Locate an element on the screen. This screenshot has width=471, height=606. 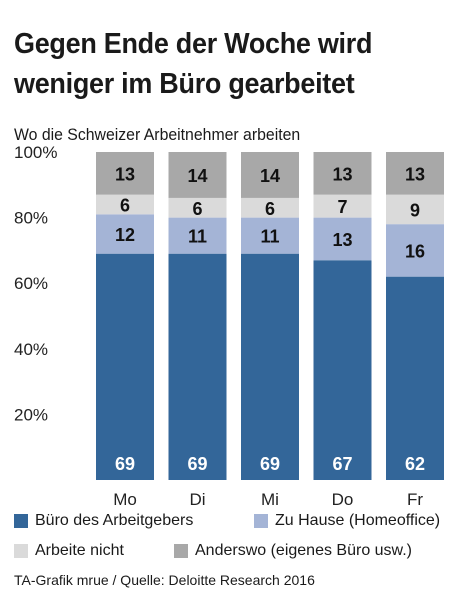
y-tick-label: 80% is located at coordinates (31, 218).